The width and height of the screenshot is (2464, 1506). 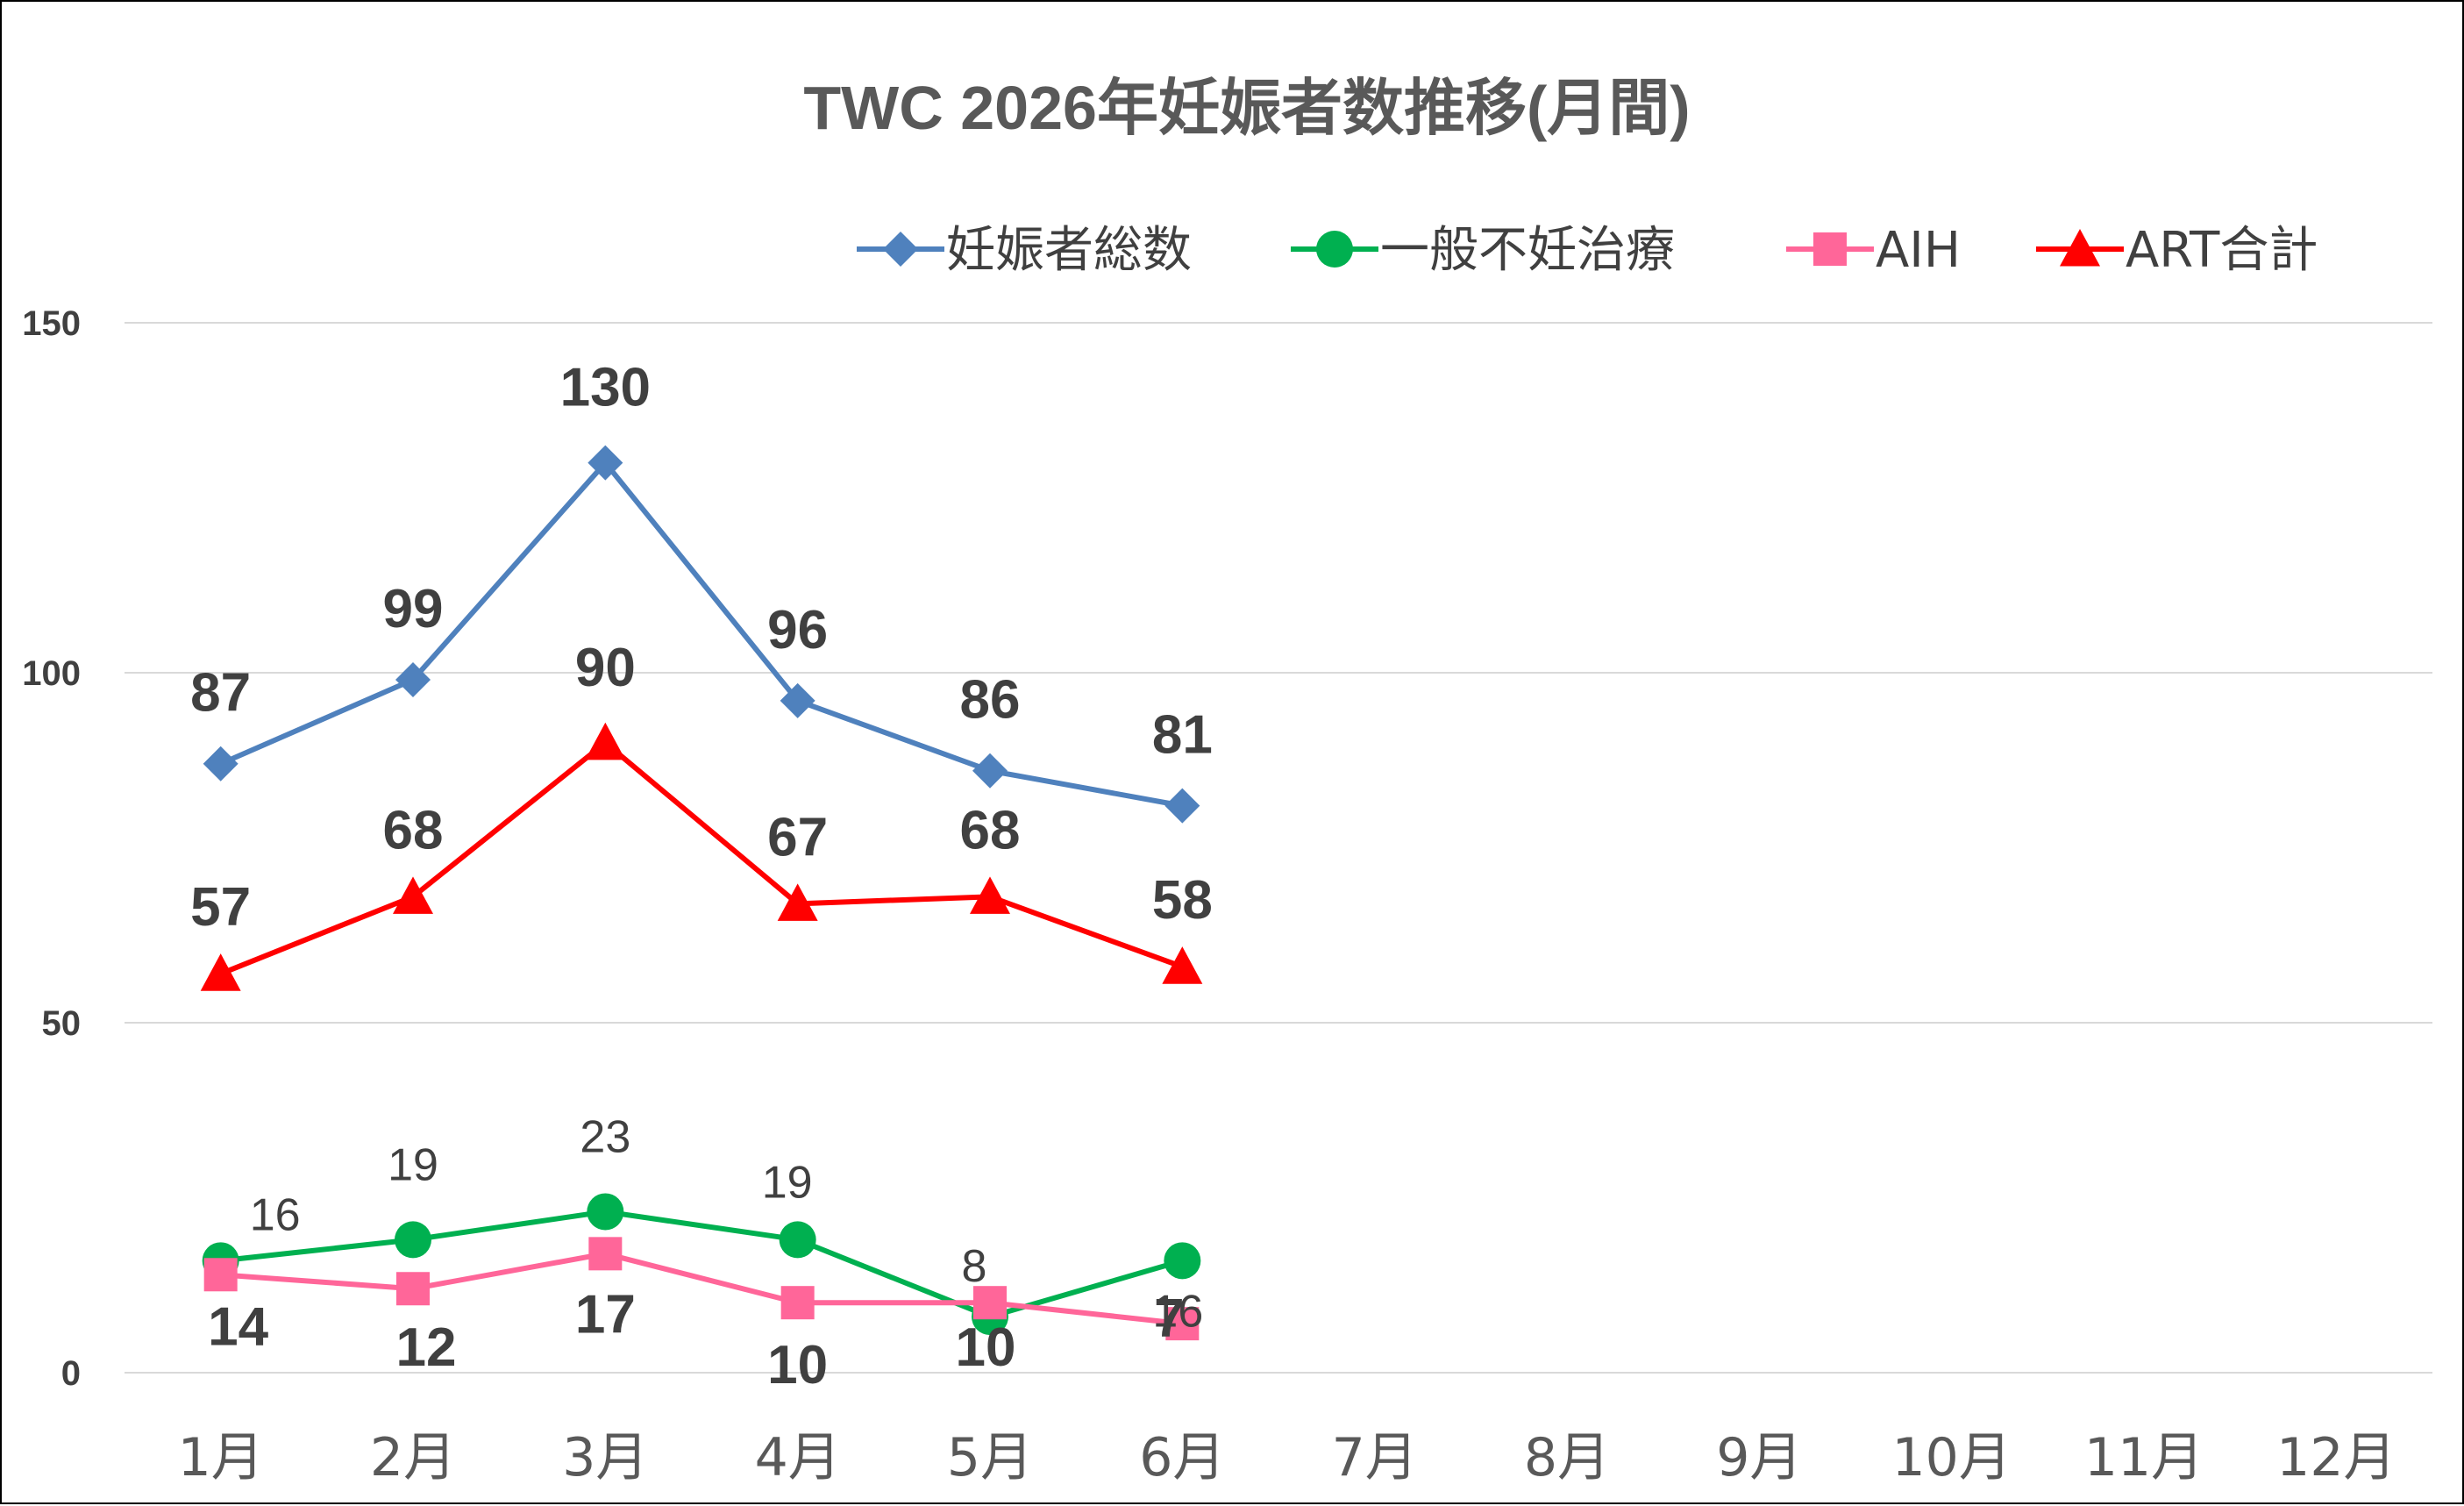 What do you see at coordinates (2144, 1457) in the screenshot?
I see `x-tick-label: 11月` at bounding box center [2144, 1457].